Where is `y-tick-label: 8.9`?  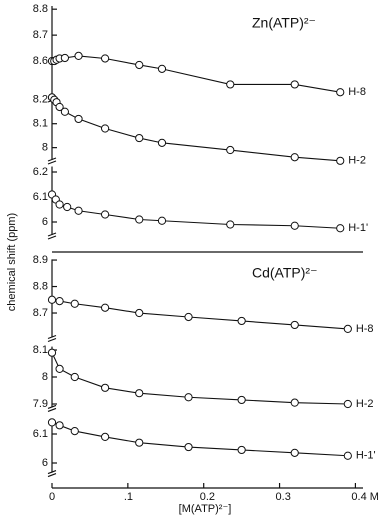
y-tick-label: 8.9 is located at coordinates (40, 260).